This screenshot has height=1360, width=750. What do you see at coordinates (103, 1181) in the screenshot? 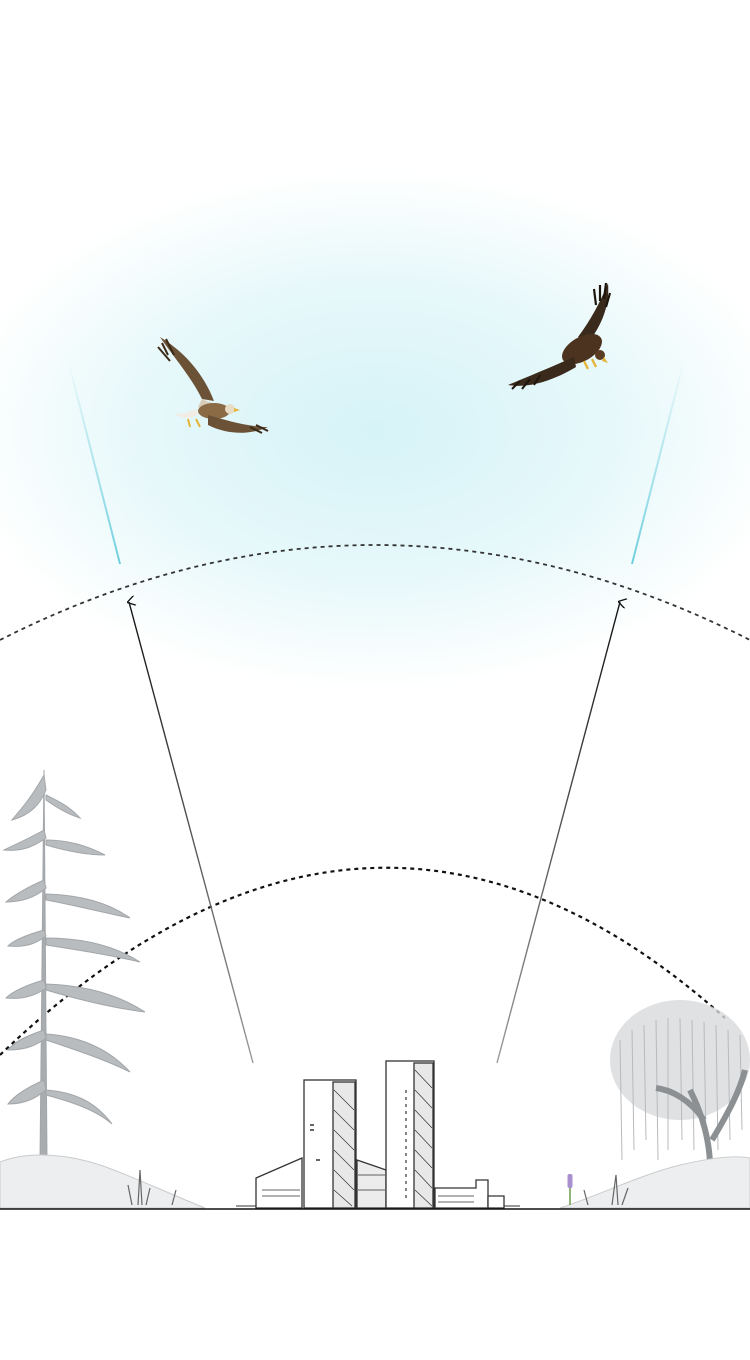
I see `left-mound` at bounding box center [103, 1181].